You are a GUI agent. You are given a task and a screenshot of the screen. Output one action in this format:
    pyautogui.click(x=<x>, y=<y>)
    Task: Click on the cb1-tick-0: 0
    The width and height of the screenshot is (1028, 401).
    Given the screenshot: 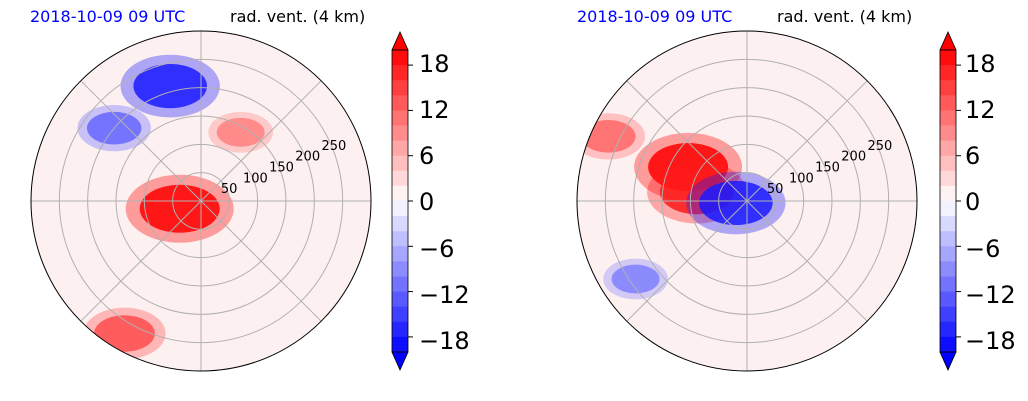 What is the action you would take?
    pyautogui.click(x=427, y=202)
    